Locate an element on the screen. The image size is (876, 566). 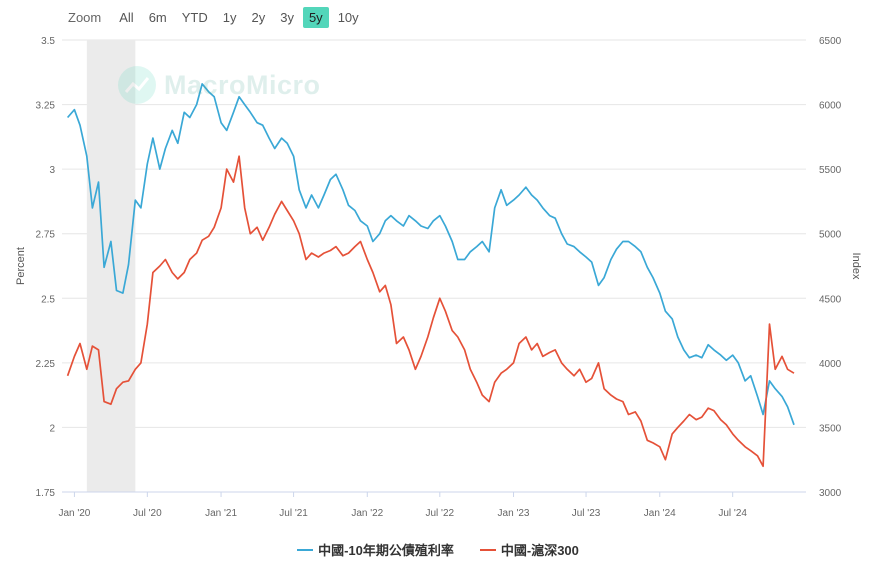
recession-band is located at coordinates (111, 266).